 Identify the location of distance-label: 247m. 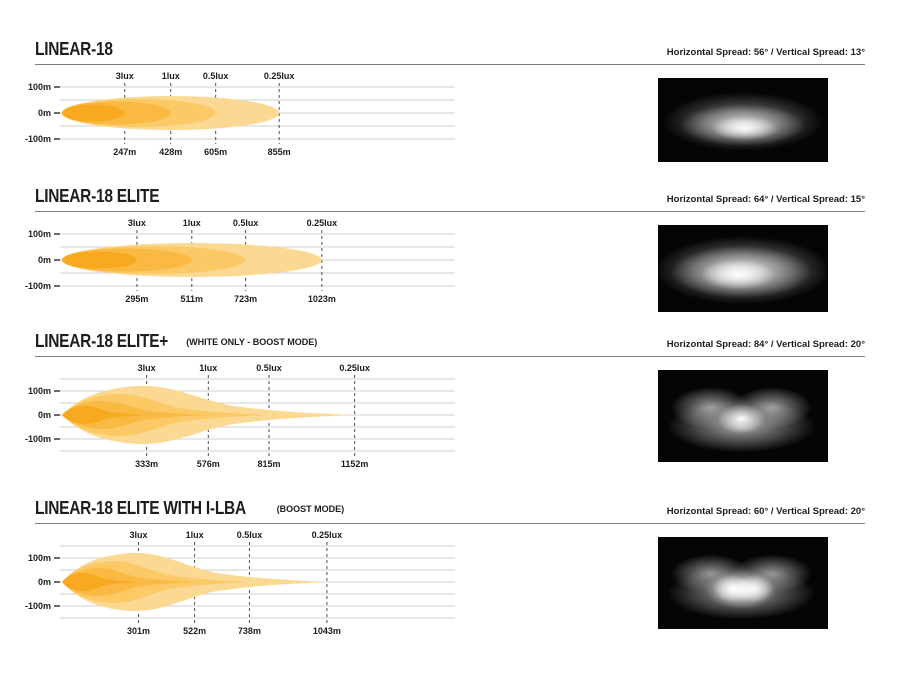
(124, 152).